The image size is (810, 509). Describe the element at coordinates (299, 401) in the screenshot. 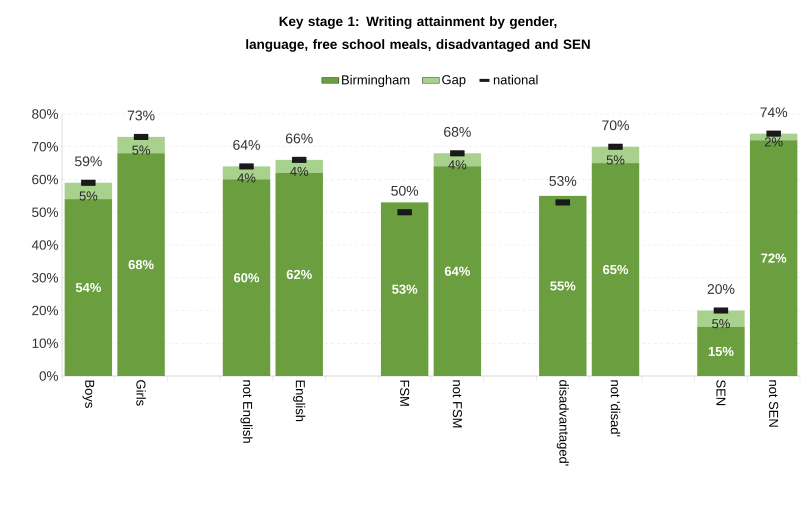

I see `x-tick-label: English` at that location.